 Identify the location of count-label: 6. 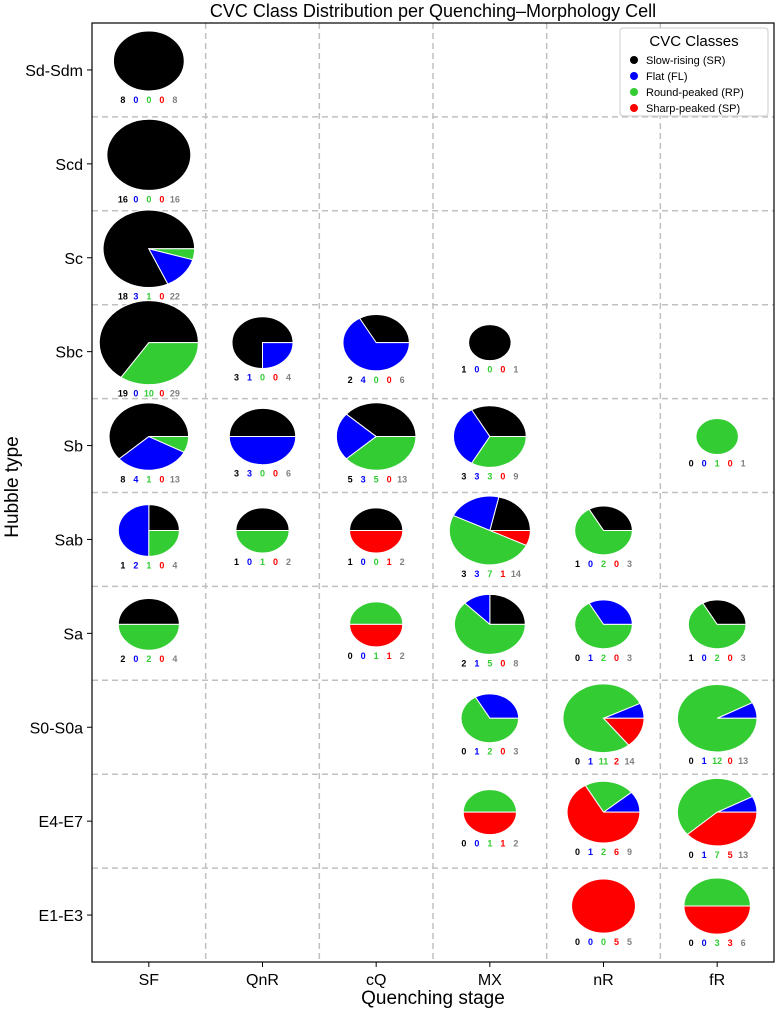
(743, 943).